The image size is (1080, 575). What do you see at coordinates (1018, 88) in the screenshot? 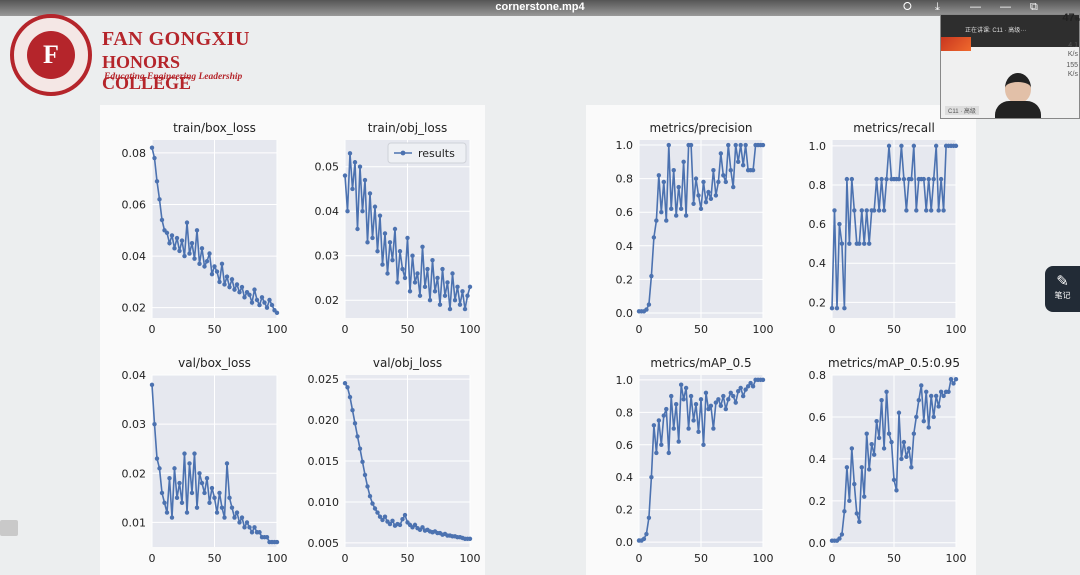
I see `presenter-head` at bounding box center [1018, 88].